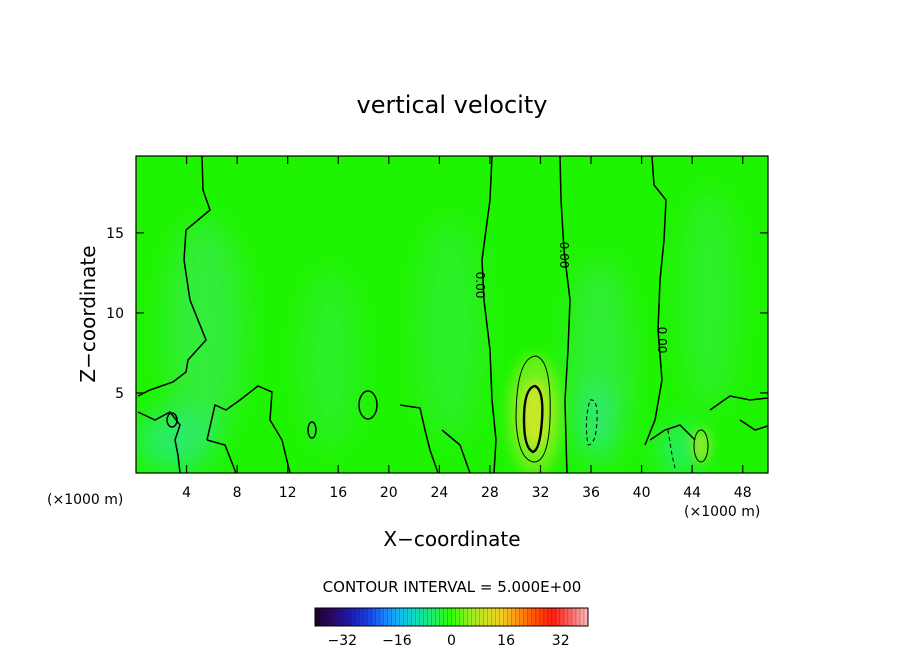  I want to click on colorbar-ticks: −32 −16 0 16 32, so click(449, 641).